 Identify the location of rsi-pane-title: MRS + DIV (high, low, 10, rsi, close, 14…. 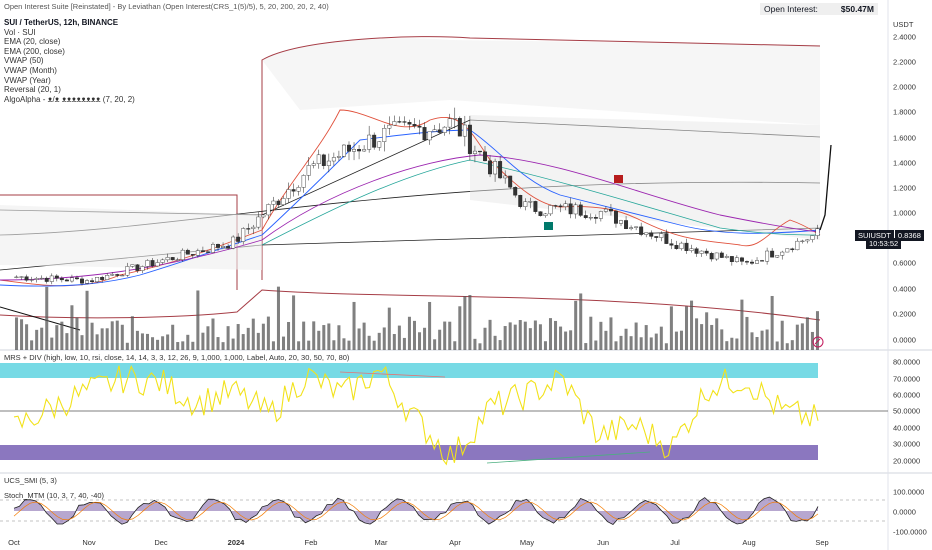
(177, 357).